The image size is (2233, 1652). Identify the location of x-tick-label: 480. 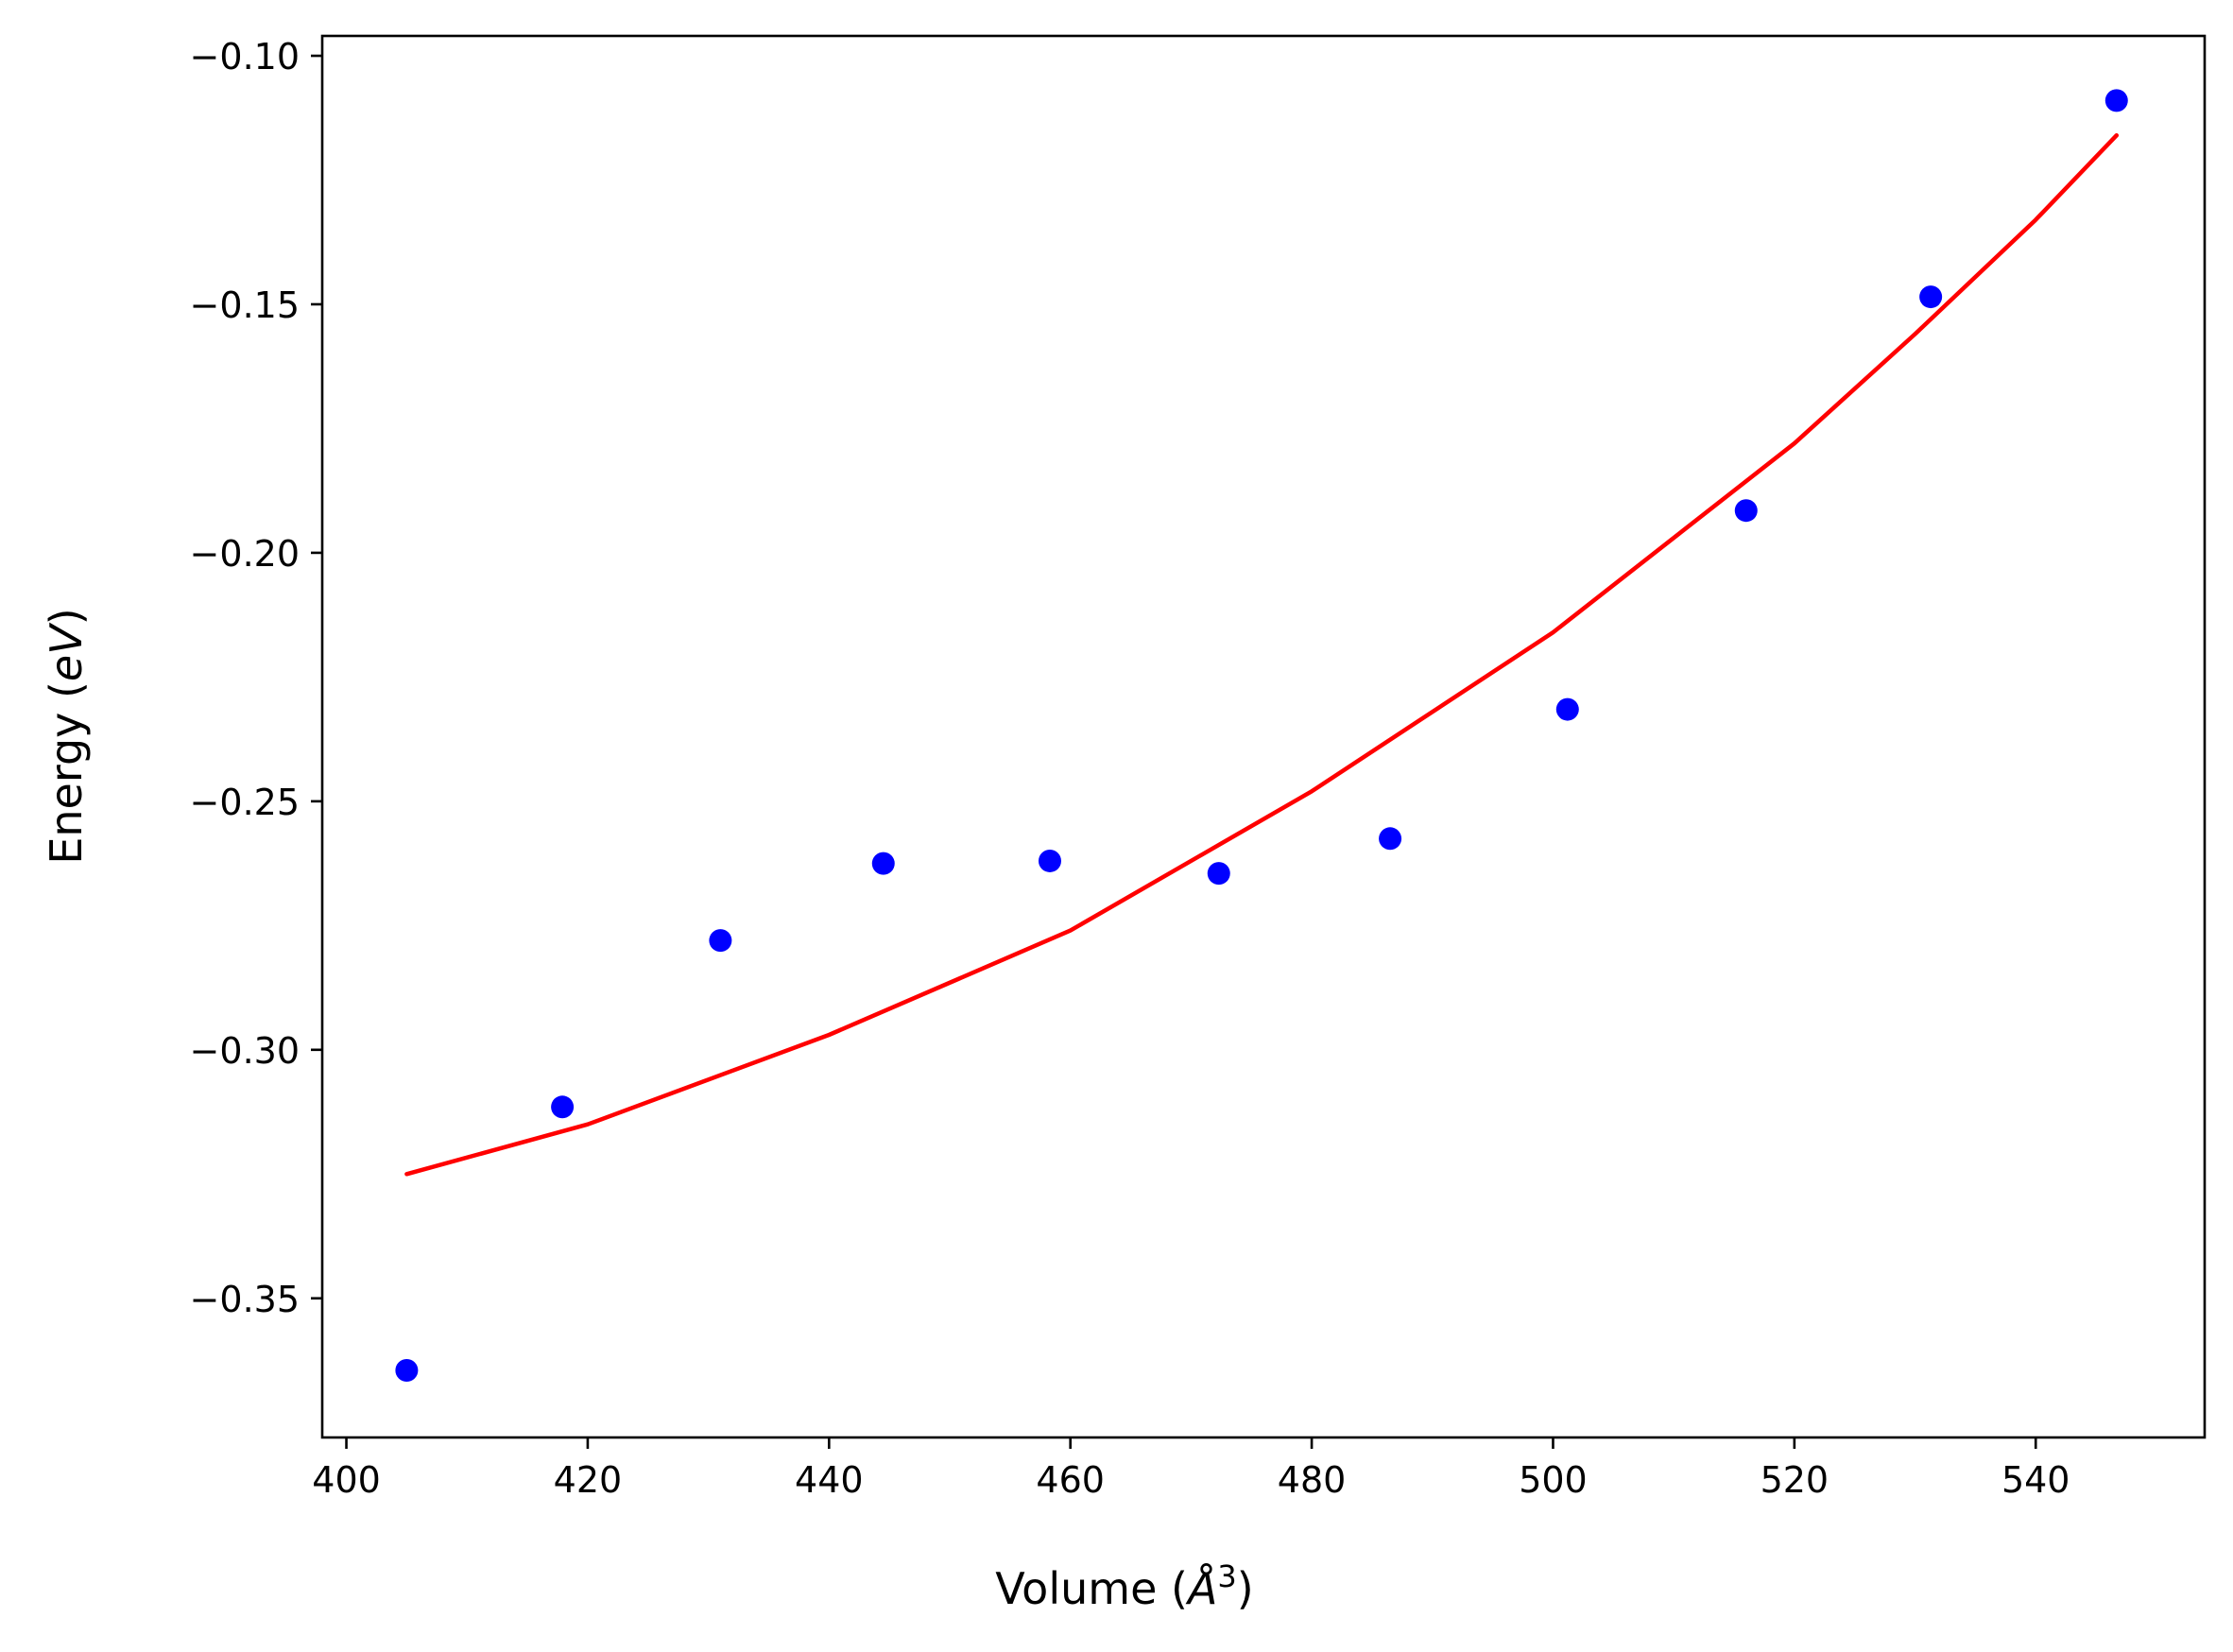
(1312, 1480).